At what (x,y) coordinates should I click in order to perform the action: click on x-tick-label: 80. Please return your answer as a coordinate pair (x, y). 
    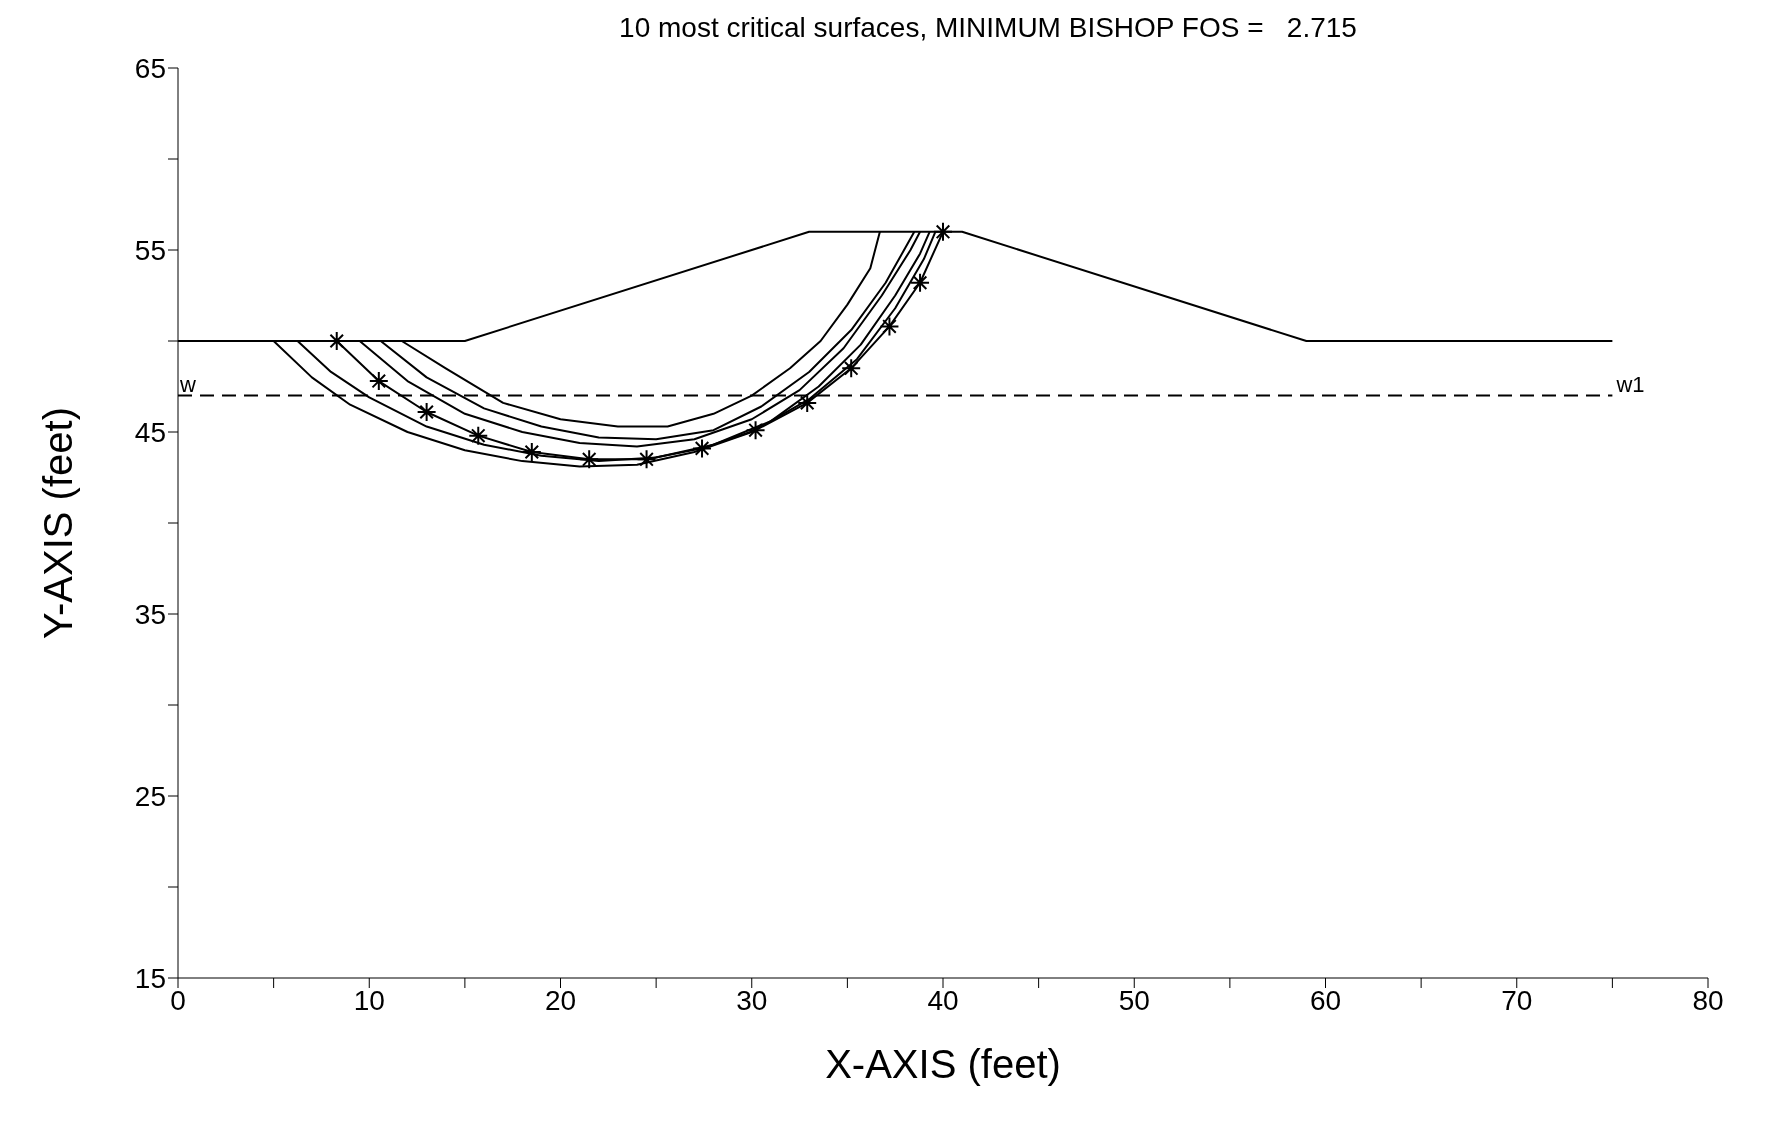
    Looking at the image, I should click on (1708, 1000).